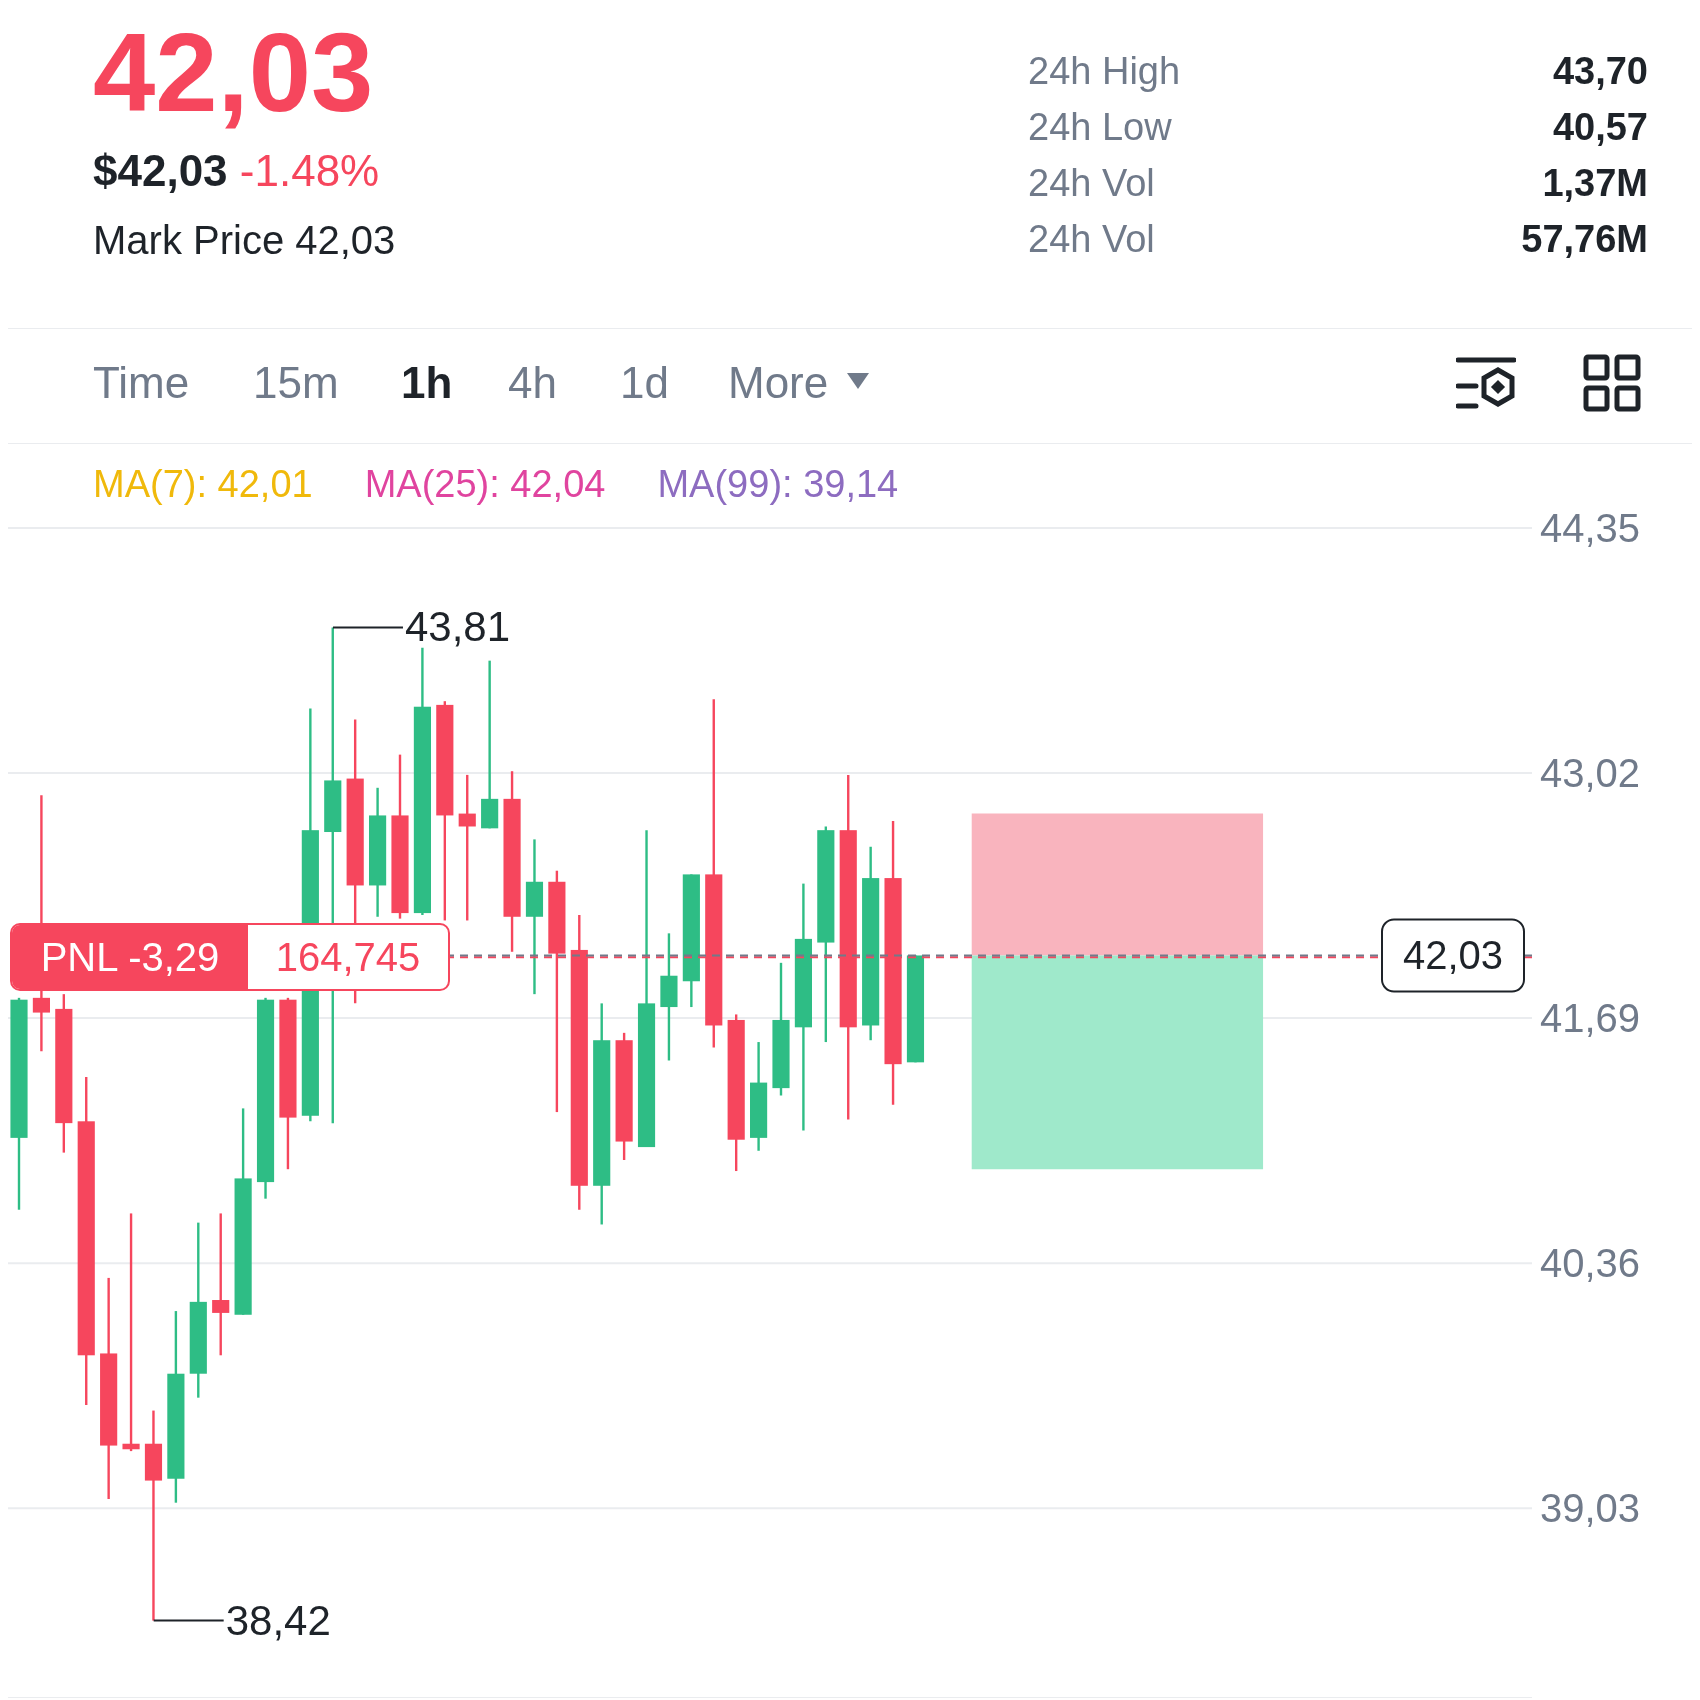  Describe the element at coordinates (1584, 239) in the screenshot. I see `text: 57,76M` at that location.